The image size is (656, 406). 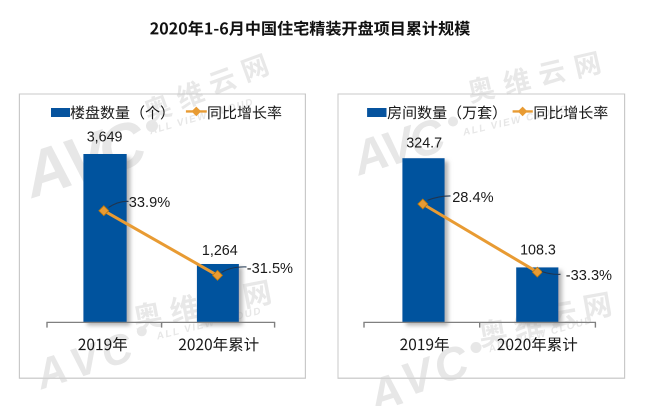 What do you see at coordinates (270, 269) in the screenshot?
I see `svg-text: -31.5%` at bounding box center [270, 269].